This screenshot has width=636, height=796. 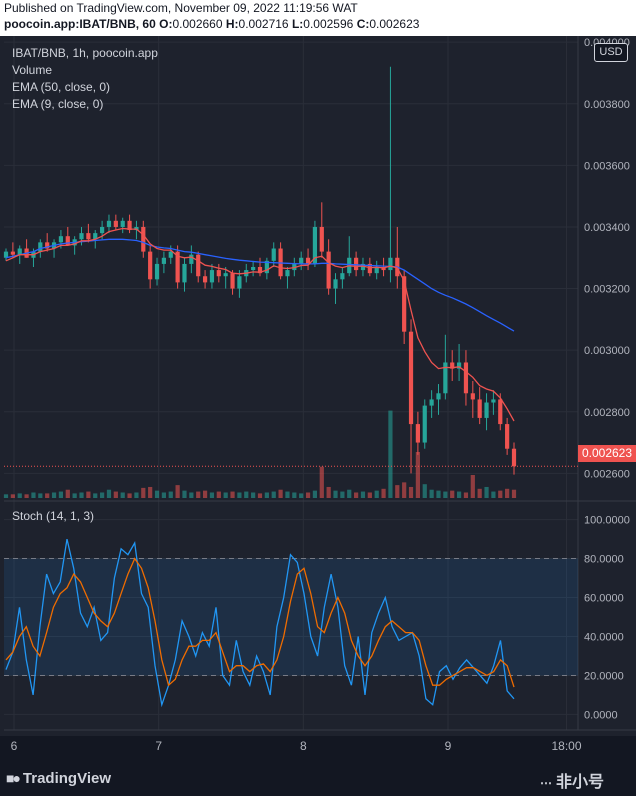 I want to click on stoch-legend: Stoch (14, 1, 3), so click(x=53, y=516).